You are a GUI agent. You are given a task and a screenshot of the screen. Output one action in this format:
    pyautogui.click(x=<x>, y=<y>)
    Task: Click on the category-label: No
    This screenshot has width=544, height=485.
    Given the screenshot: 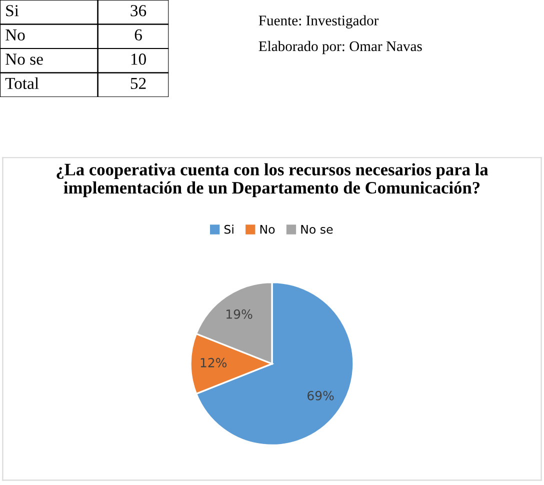 What is the action you would take?
    pyautogui.click(x=15, y=35)
    